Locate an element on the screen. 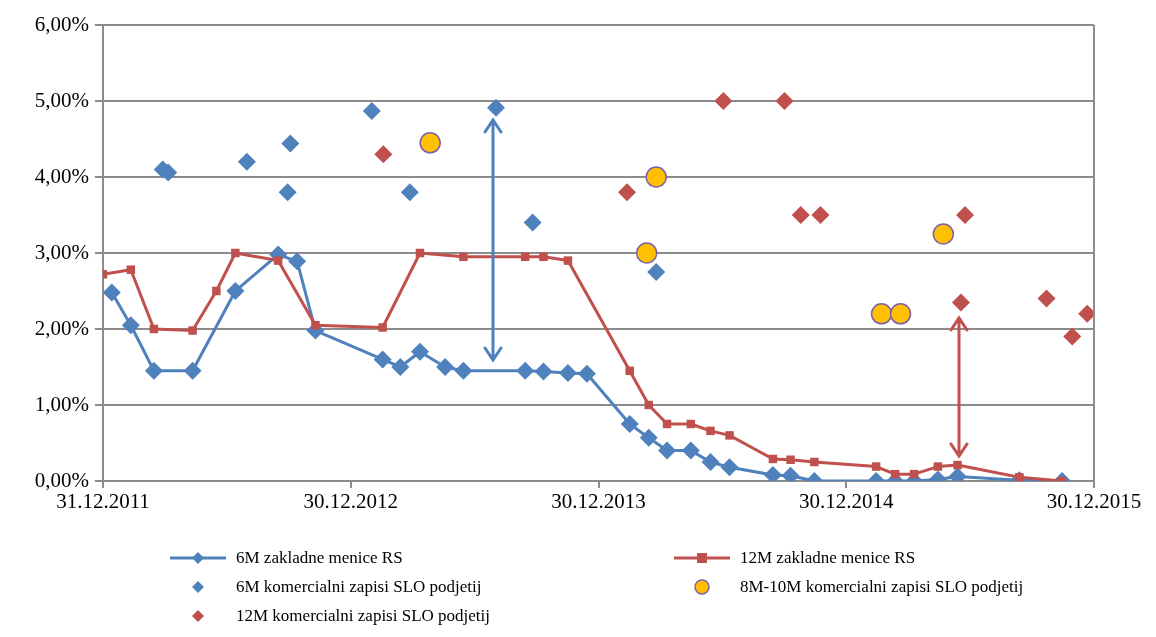 This screenshot has height=637, width=1156. x-tick-label: 30.12.2012 is located at coordinates (350, 501).